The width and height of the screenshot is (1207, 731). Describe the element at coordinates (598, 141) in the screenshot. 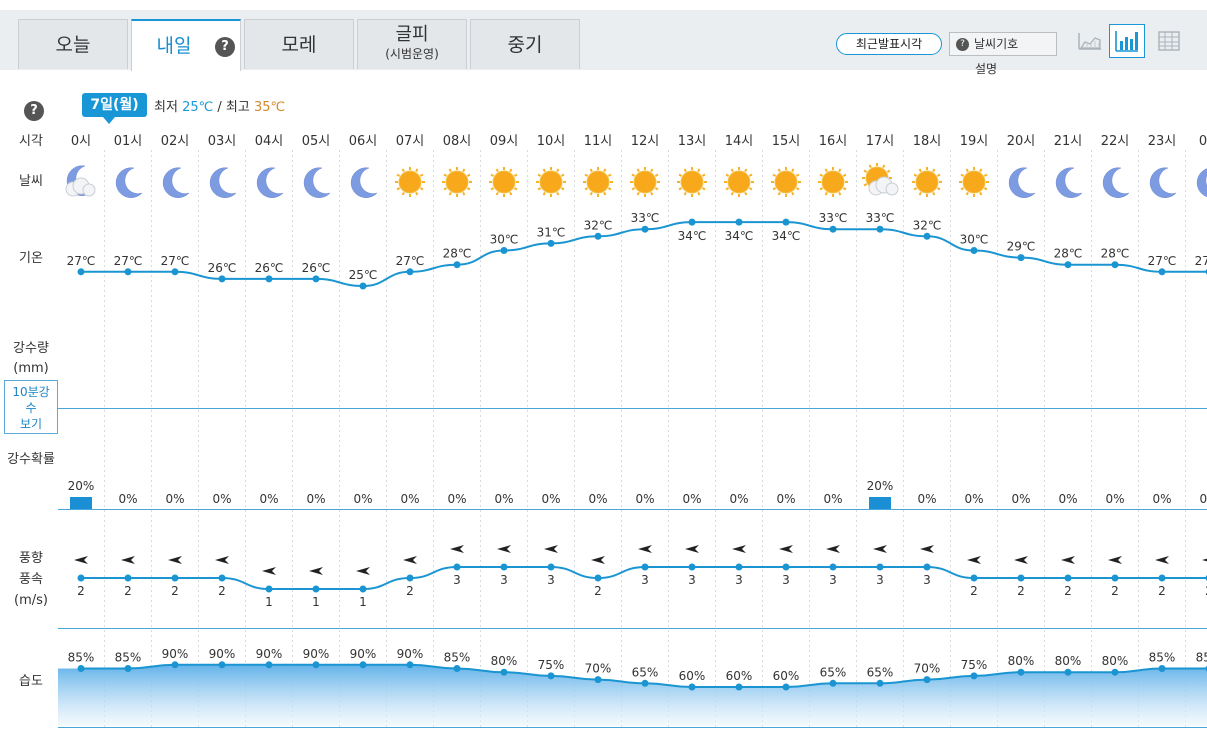

I see `hour-label: 11시` at that location.